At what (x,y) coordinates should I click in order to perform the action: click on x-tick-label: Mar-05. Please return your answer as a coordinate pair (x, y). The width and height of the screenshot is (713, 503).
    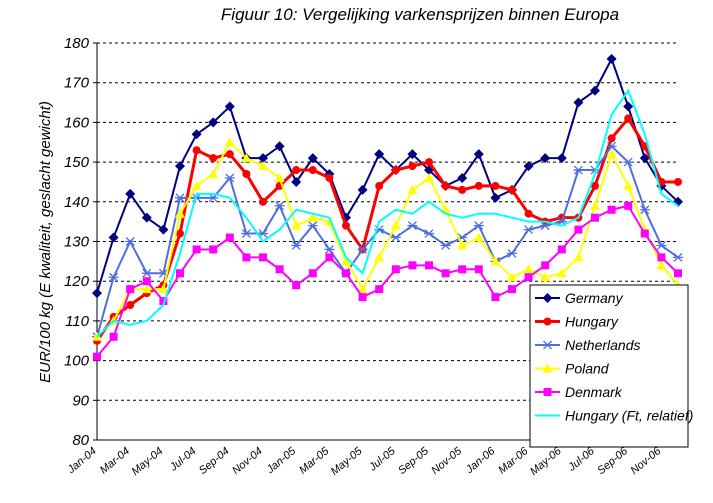
    Looking at the image, I should click on (314, 461).